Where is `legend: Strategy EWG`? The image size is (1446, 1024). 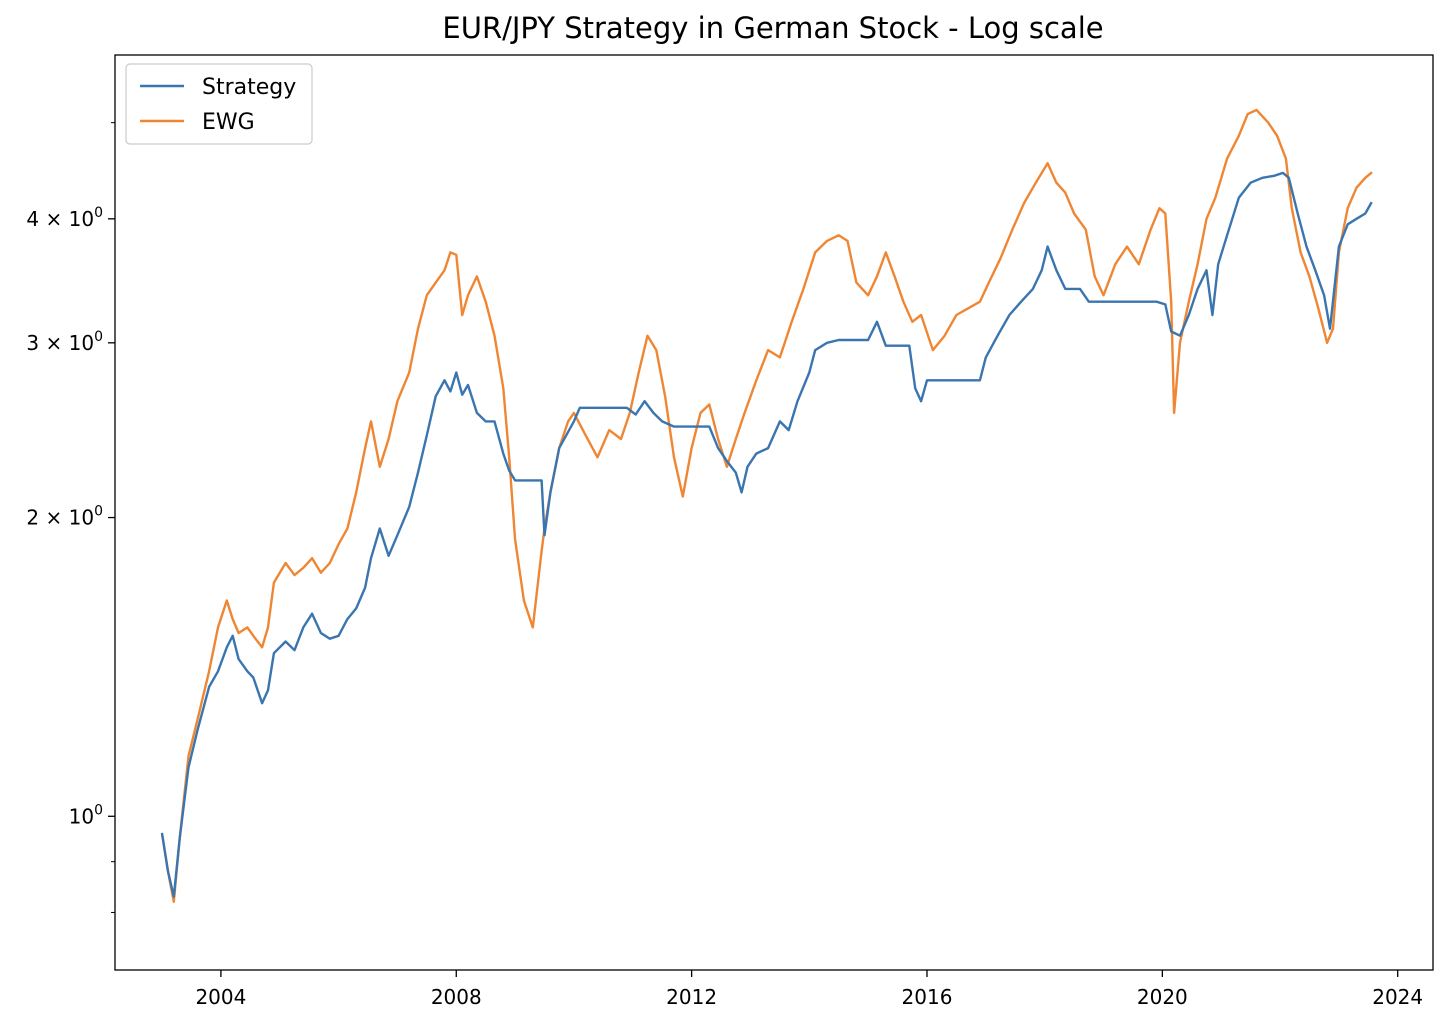 legend: Strategy EWG is located at coordinates (219, 104).